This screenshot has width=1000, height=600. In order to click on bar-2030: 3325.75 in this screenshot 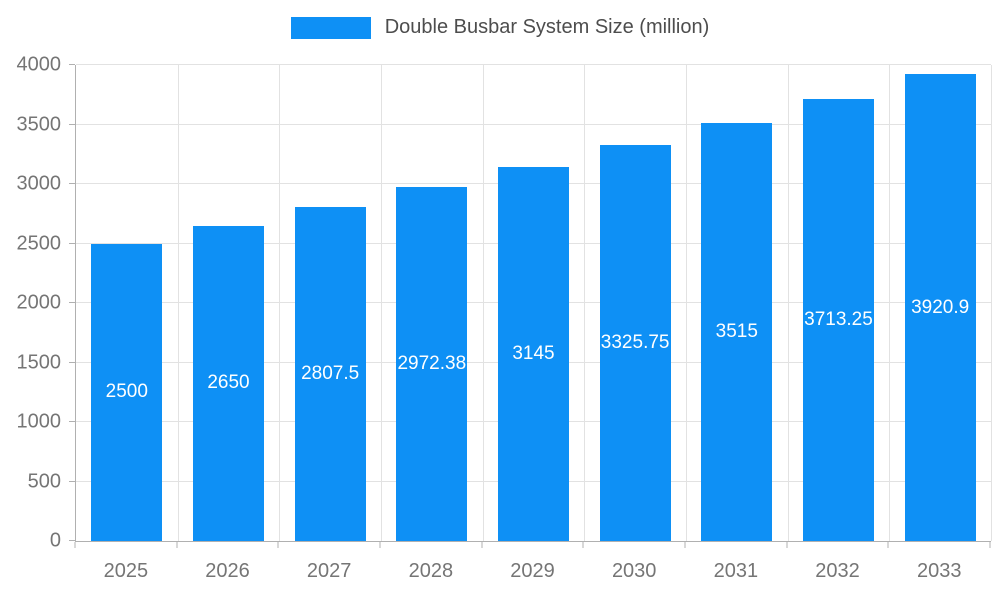, I will do `click(635, 343)`.